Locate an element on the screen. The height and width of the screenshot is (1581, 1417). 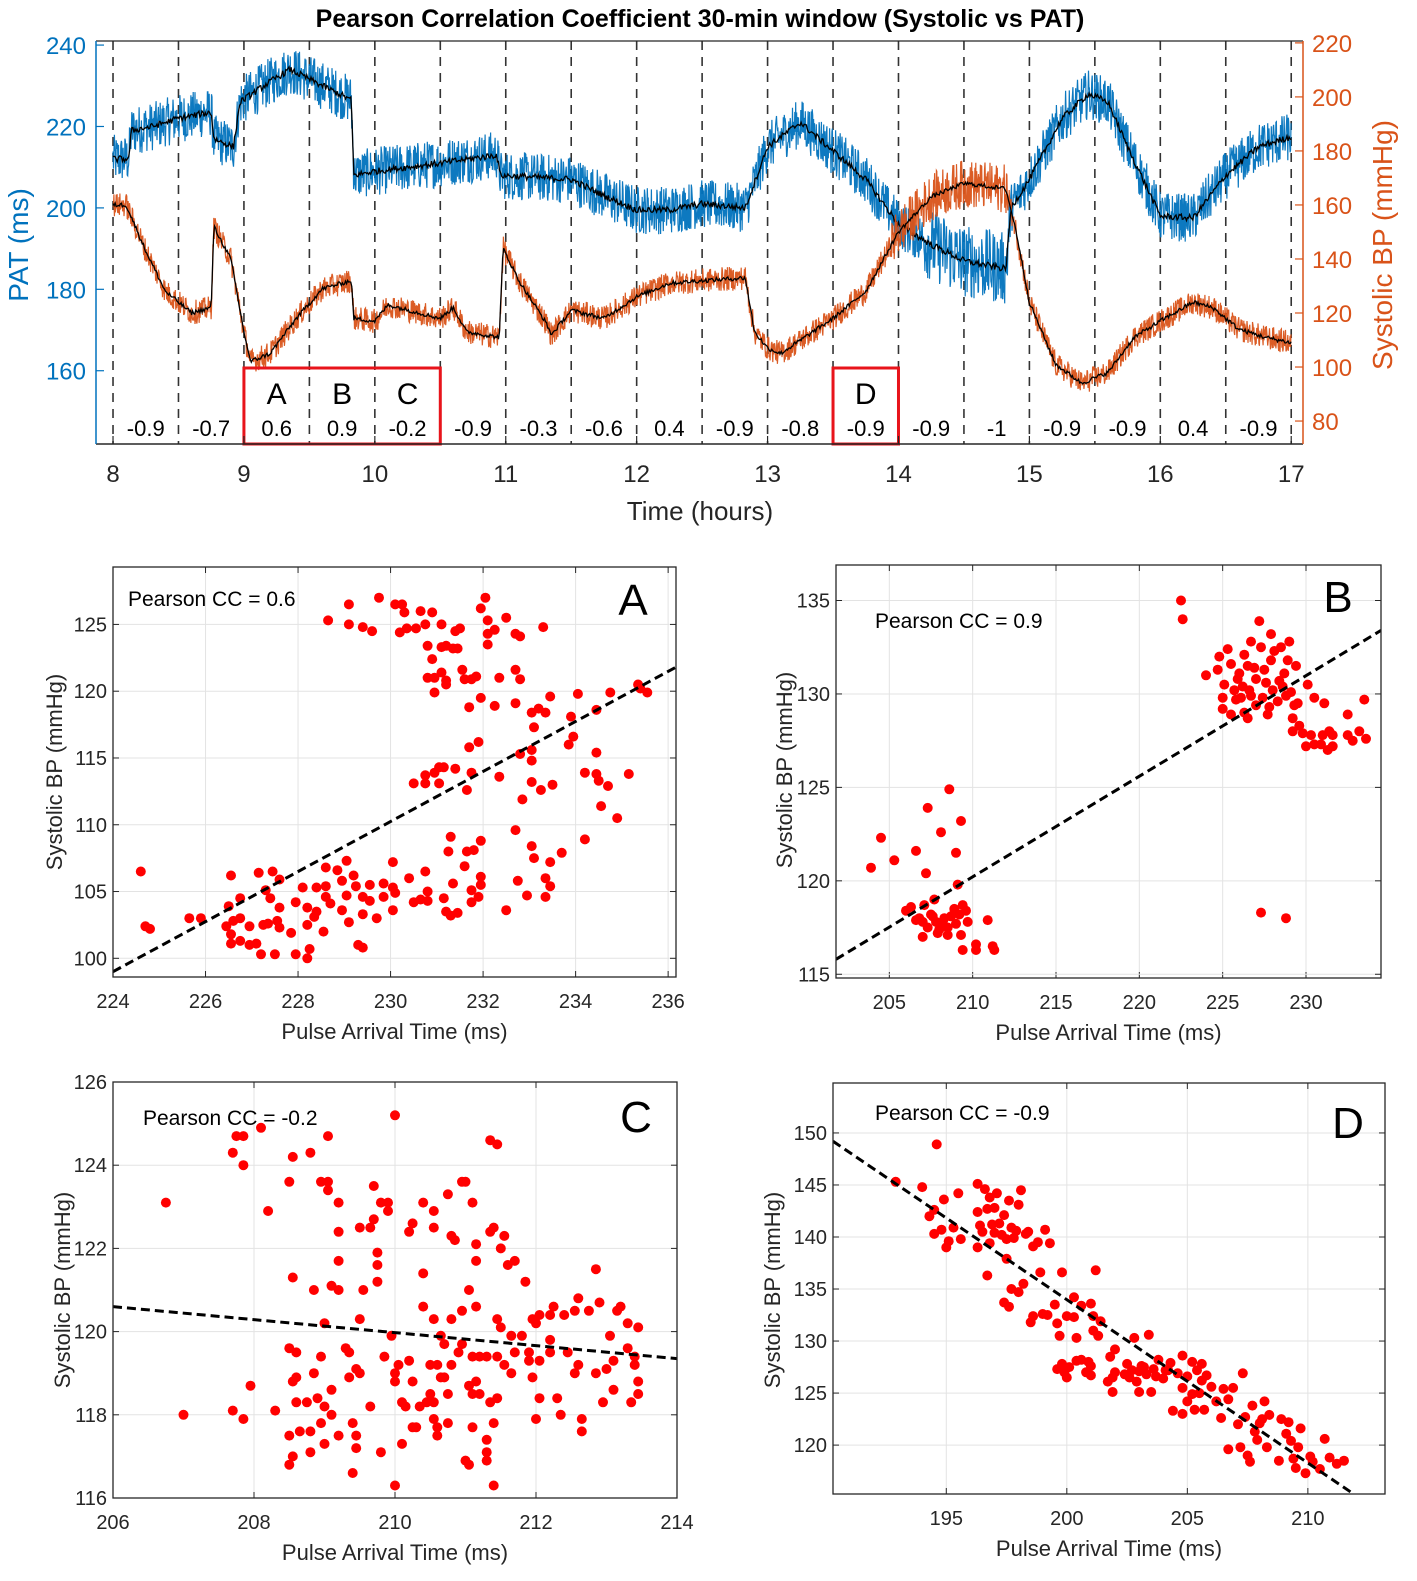
x-tick-label: 195 is located at coordinates (946, 1519).